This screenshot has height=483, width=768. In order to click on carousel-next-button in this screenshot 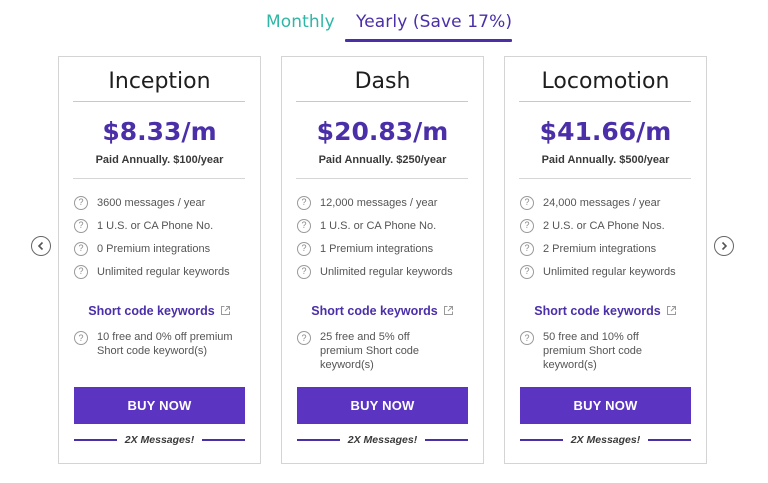, I will do `click(724, 246)`.